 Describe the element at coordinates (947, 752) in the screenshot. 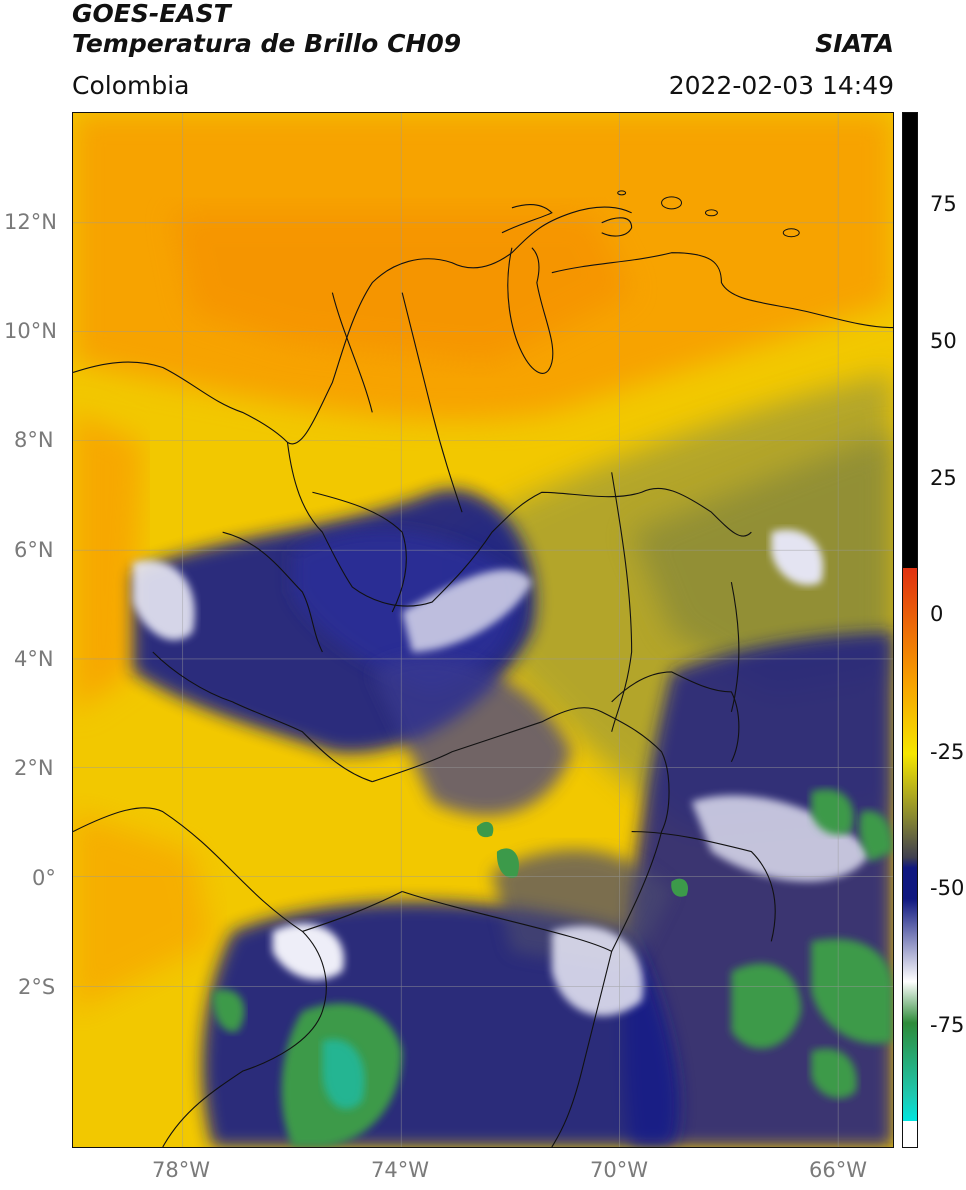

I see `colorbar-tick-label: -25` at that location.